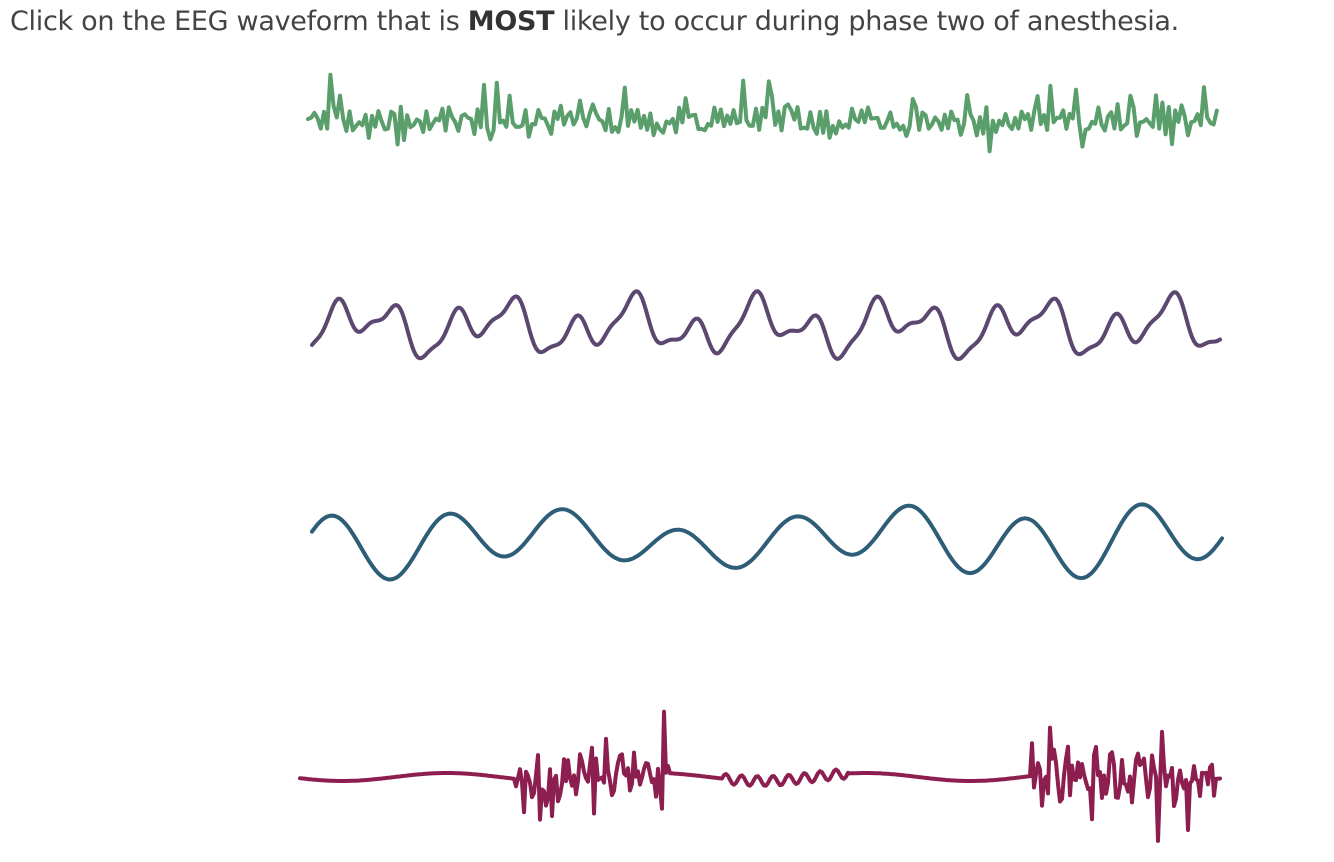 This screenshot has width=1334, height=862. I want to click on question-emphasis: MOST, so click(511, 21).